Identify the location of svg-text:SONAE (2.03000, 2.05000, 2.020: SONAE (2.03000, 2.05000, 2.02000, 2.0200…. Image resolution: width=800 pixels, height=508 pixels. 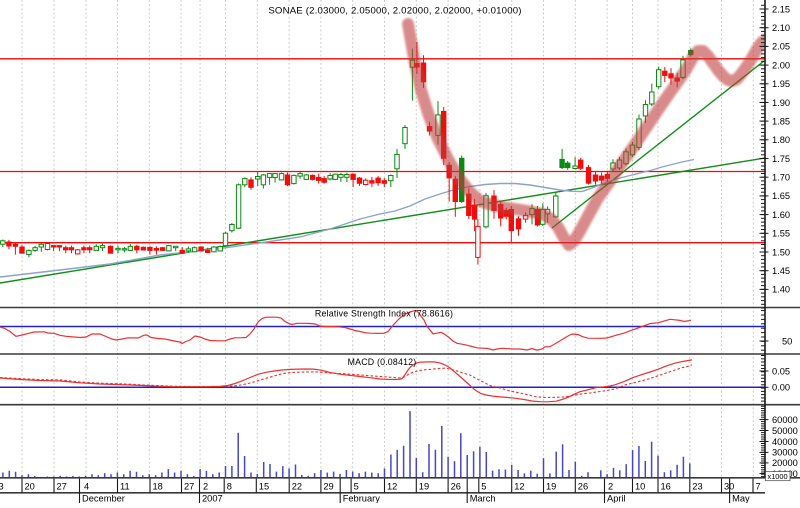
(394, 11).